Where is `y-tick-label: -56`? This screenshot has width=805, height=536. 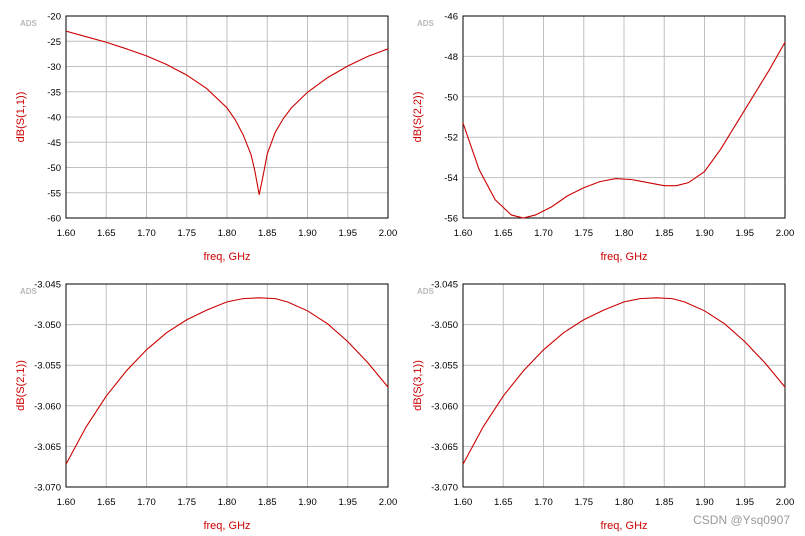 y-tick-label: -56 is located at coordinates (451, 219).